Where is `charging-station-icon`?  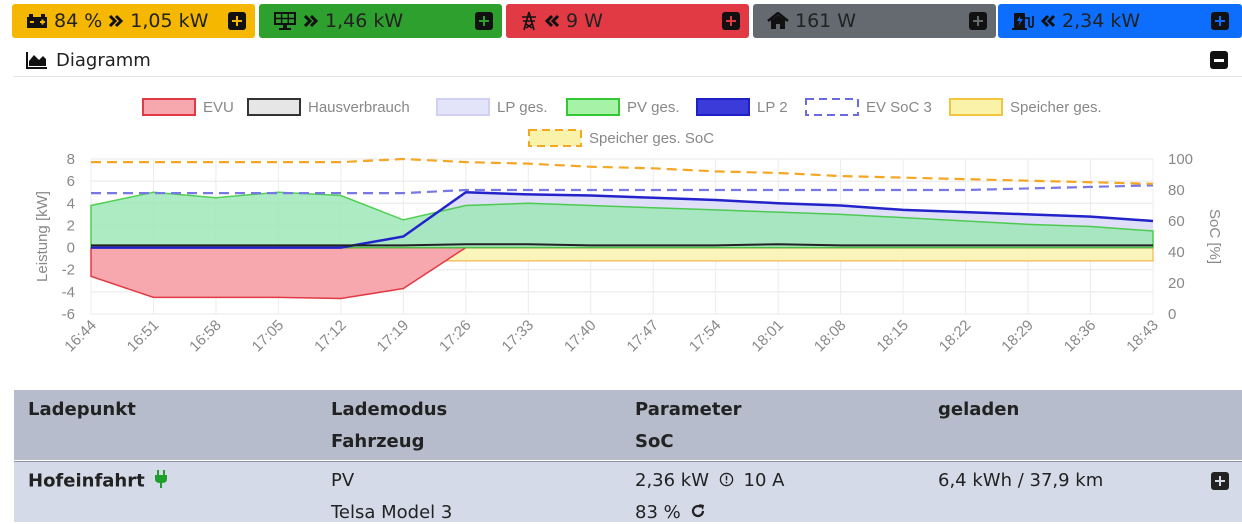
charging-station-icon is located at coordinates (1023, 21).